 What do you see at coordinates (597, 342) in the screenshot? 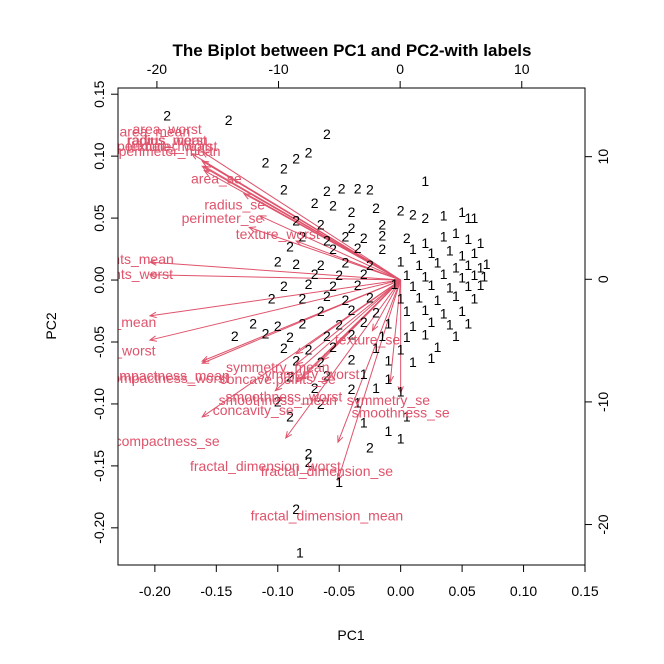
I see `right-axis: -20 -10 0 10` at bounding box center [597, 342].